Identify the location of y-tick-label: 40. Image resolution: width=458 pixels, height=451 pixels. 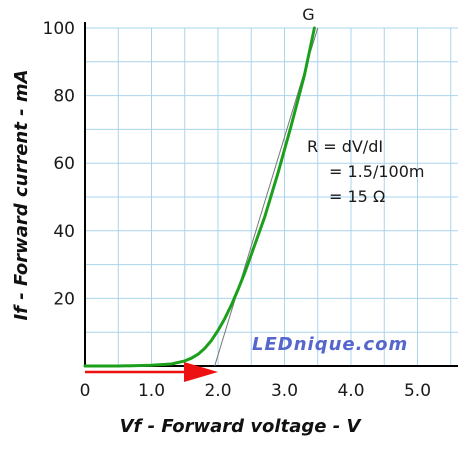
(64, 232).